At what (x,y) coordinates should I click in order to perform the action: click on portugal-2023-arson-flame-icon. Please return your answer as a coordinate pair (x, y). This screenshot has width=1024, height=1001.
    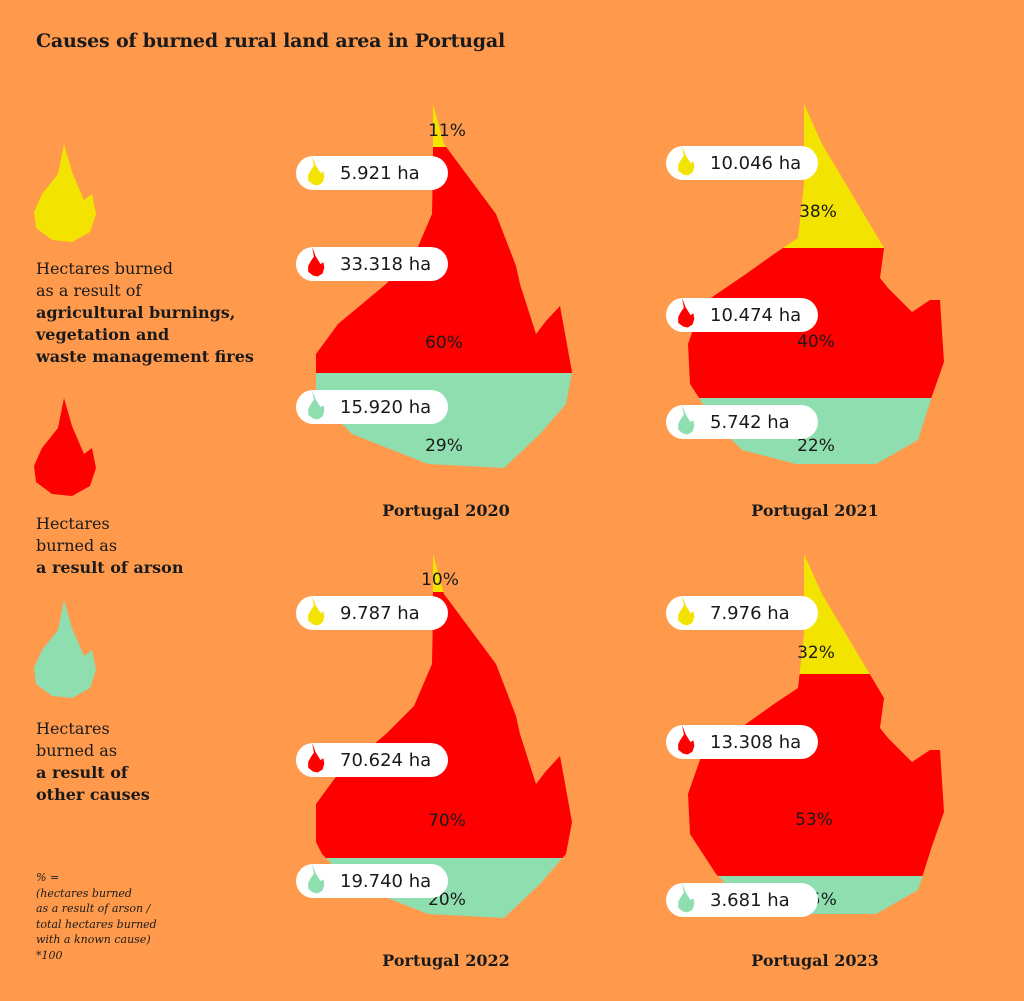
    Looking at the image, I should click on (686, 740).